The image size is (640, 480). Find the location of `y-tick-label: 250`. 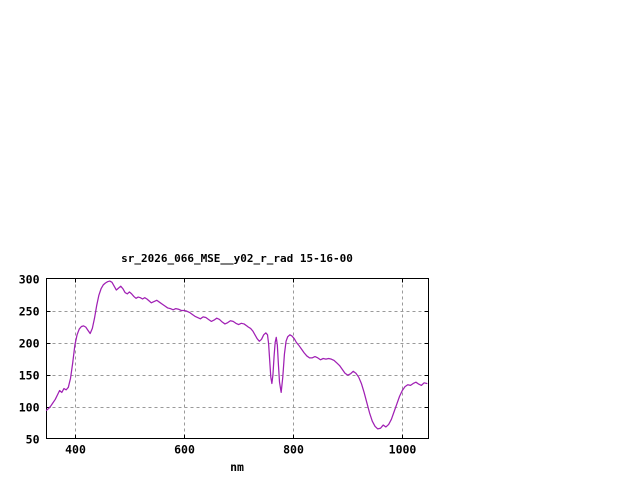

y-tick-label: 250 is located at coordinates (29, 312).